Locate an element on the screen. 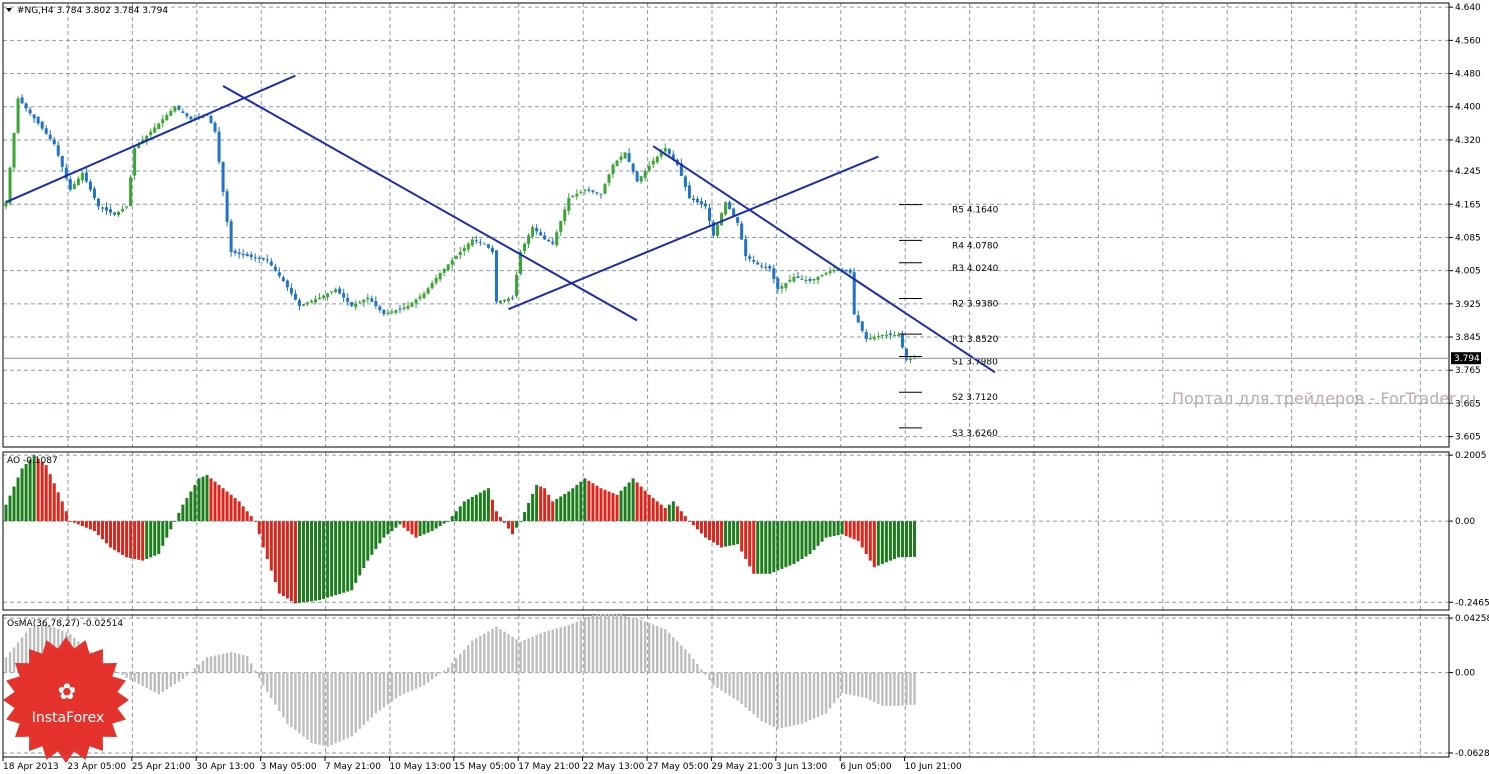 This screenshot has width=1489, height=774. logo-badge-icon is located at coordinates (66, 700).